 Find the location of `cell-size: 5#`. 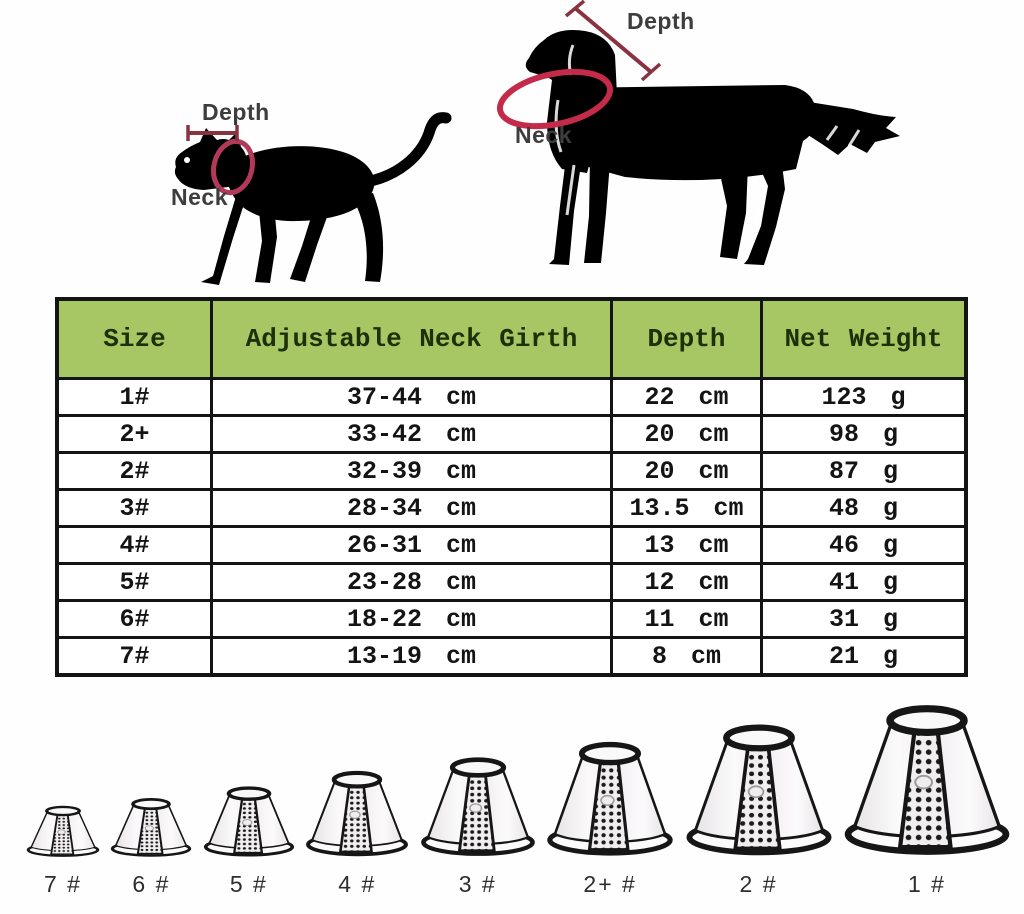

cell-size: 5# is located at coordinates (134, 582).